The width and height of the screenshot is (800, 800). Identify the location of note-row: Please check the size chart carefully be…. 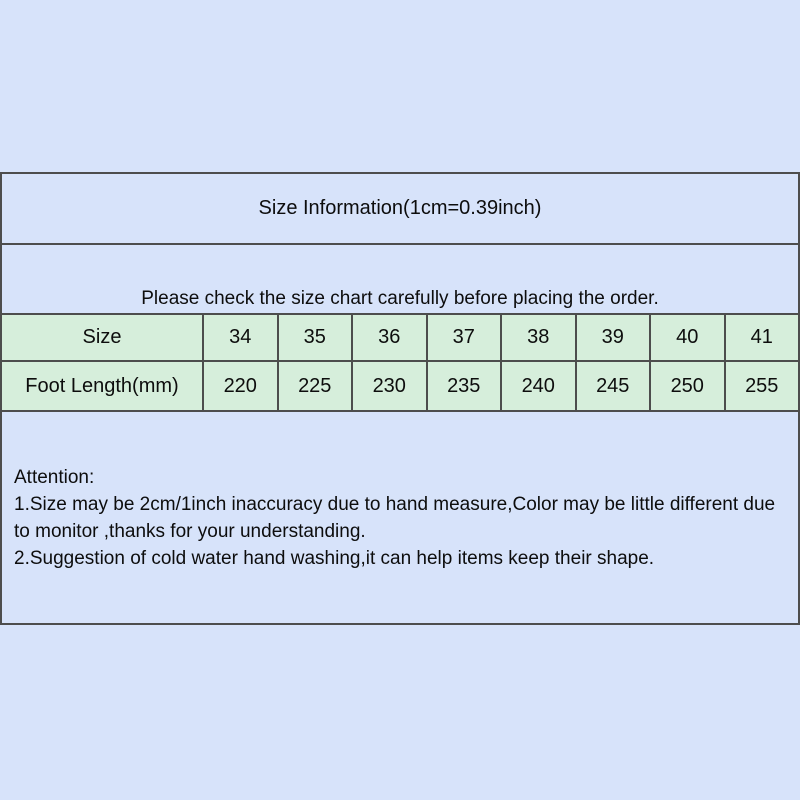
(400, 279).